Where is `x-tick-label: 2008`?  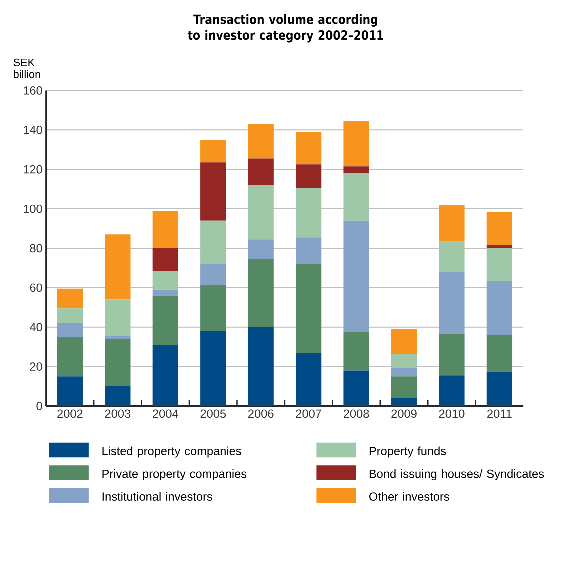
x-tick-label: 2008 is located at coordinates (357, 414).